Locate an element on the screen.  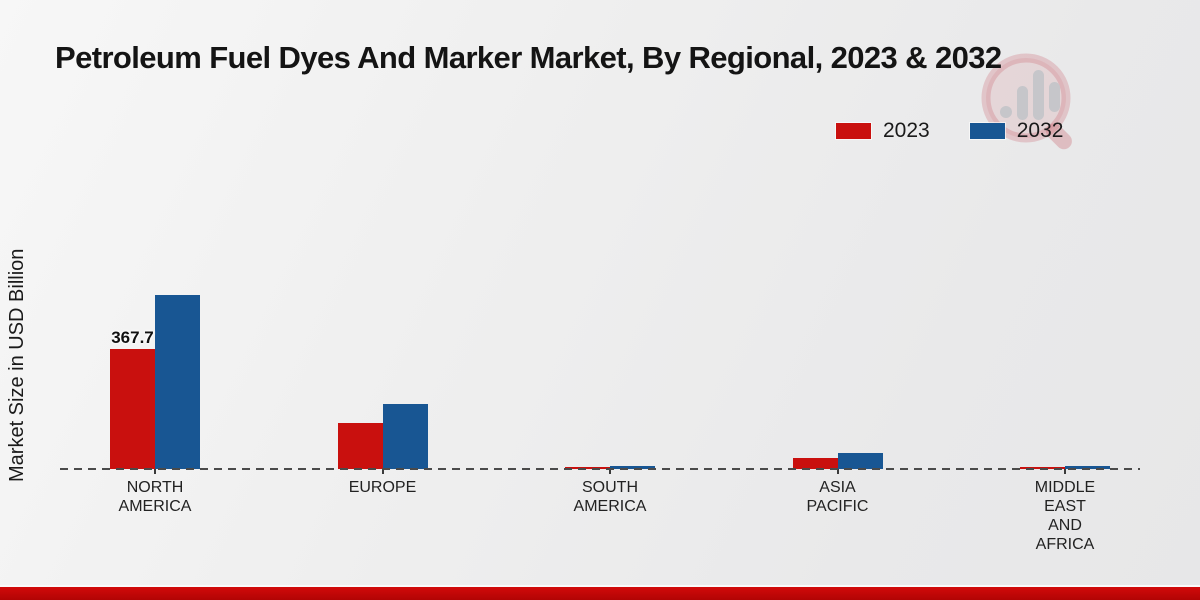
watermark-dot is located at coordinates (1006, 112).